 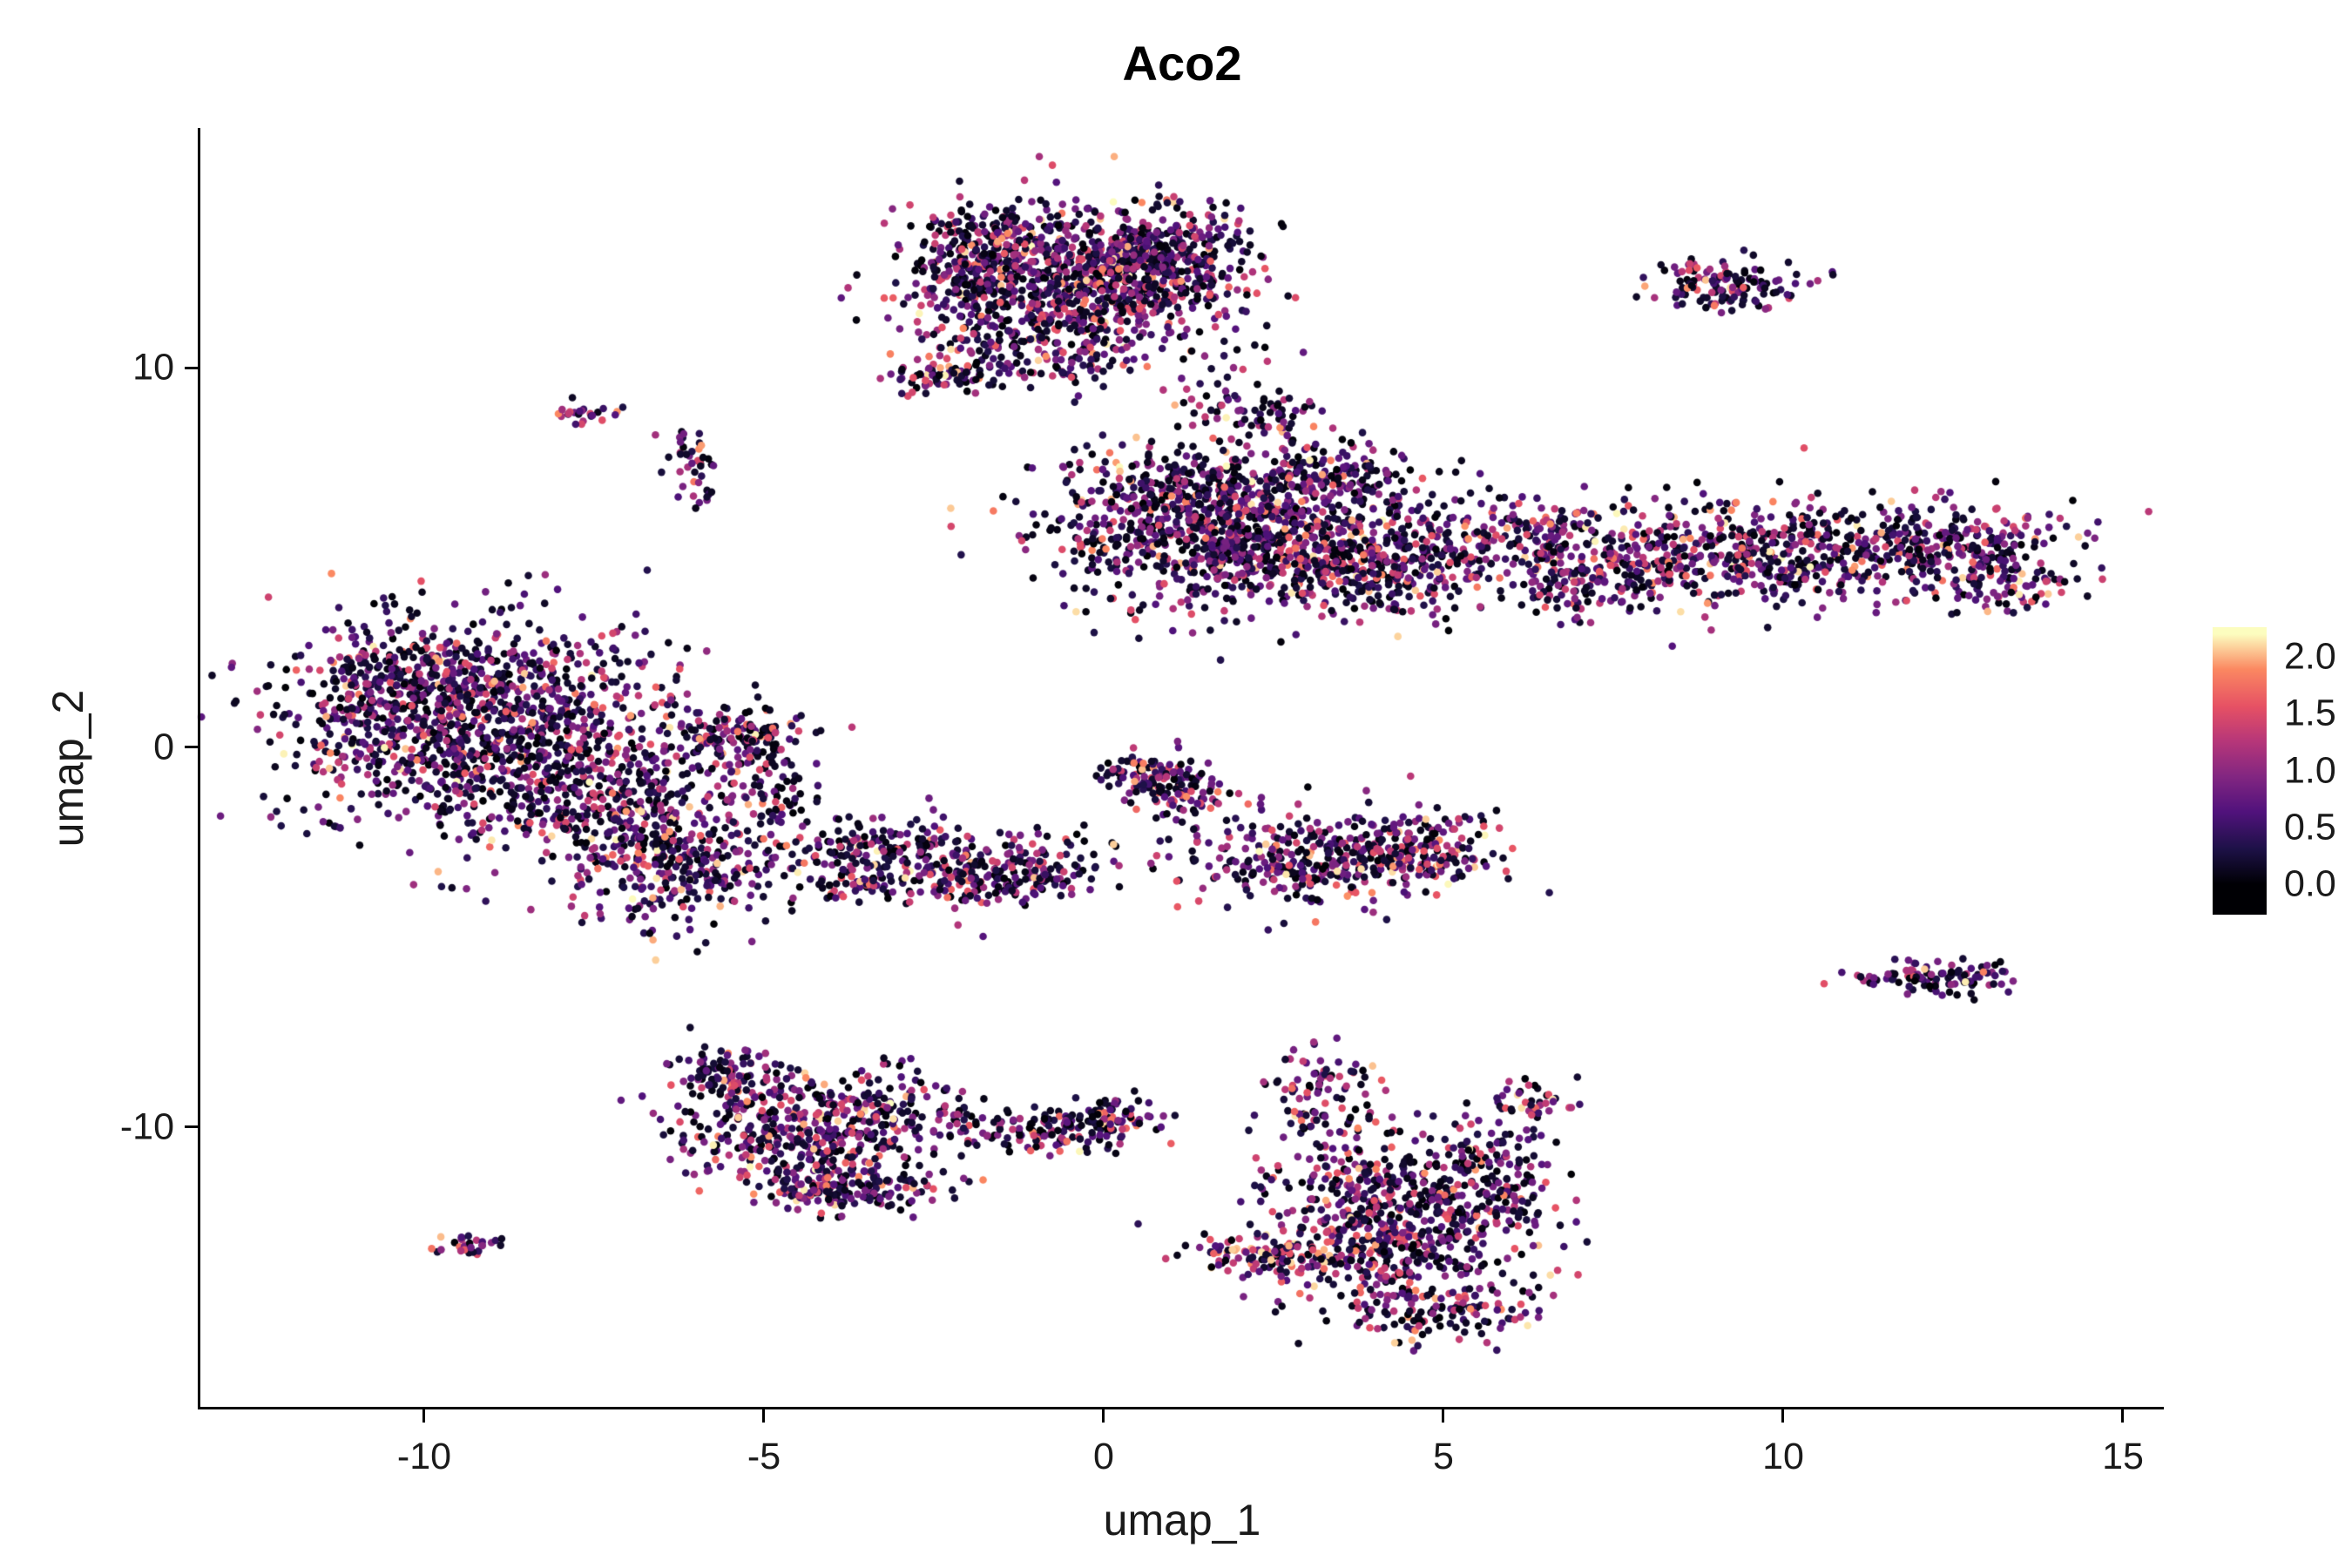 I want to click on x-axis-title: umap_1, so click(x=1182, y=1520).